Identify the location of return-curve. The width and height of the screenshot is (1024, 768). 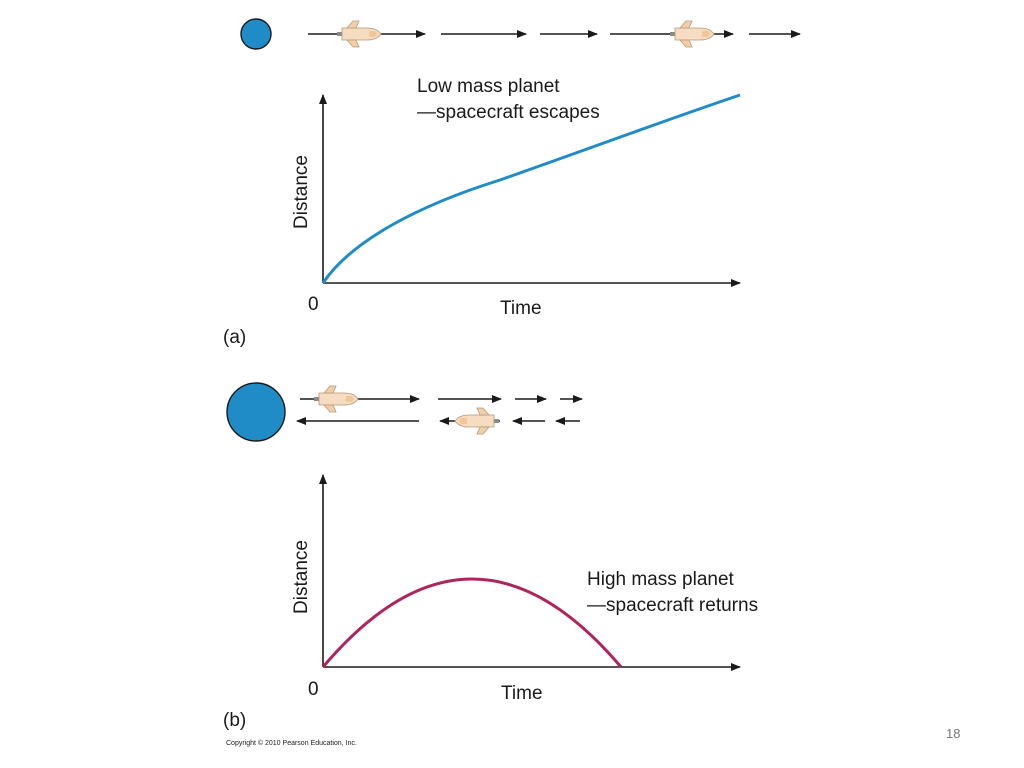
(472, 622).